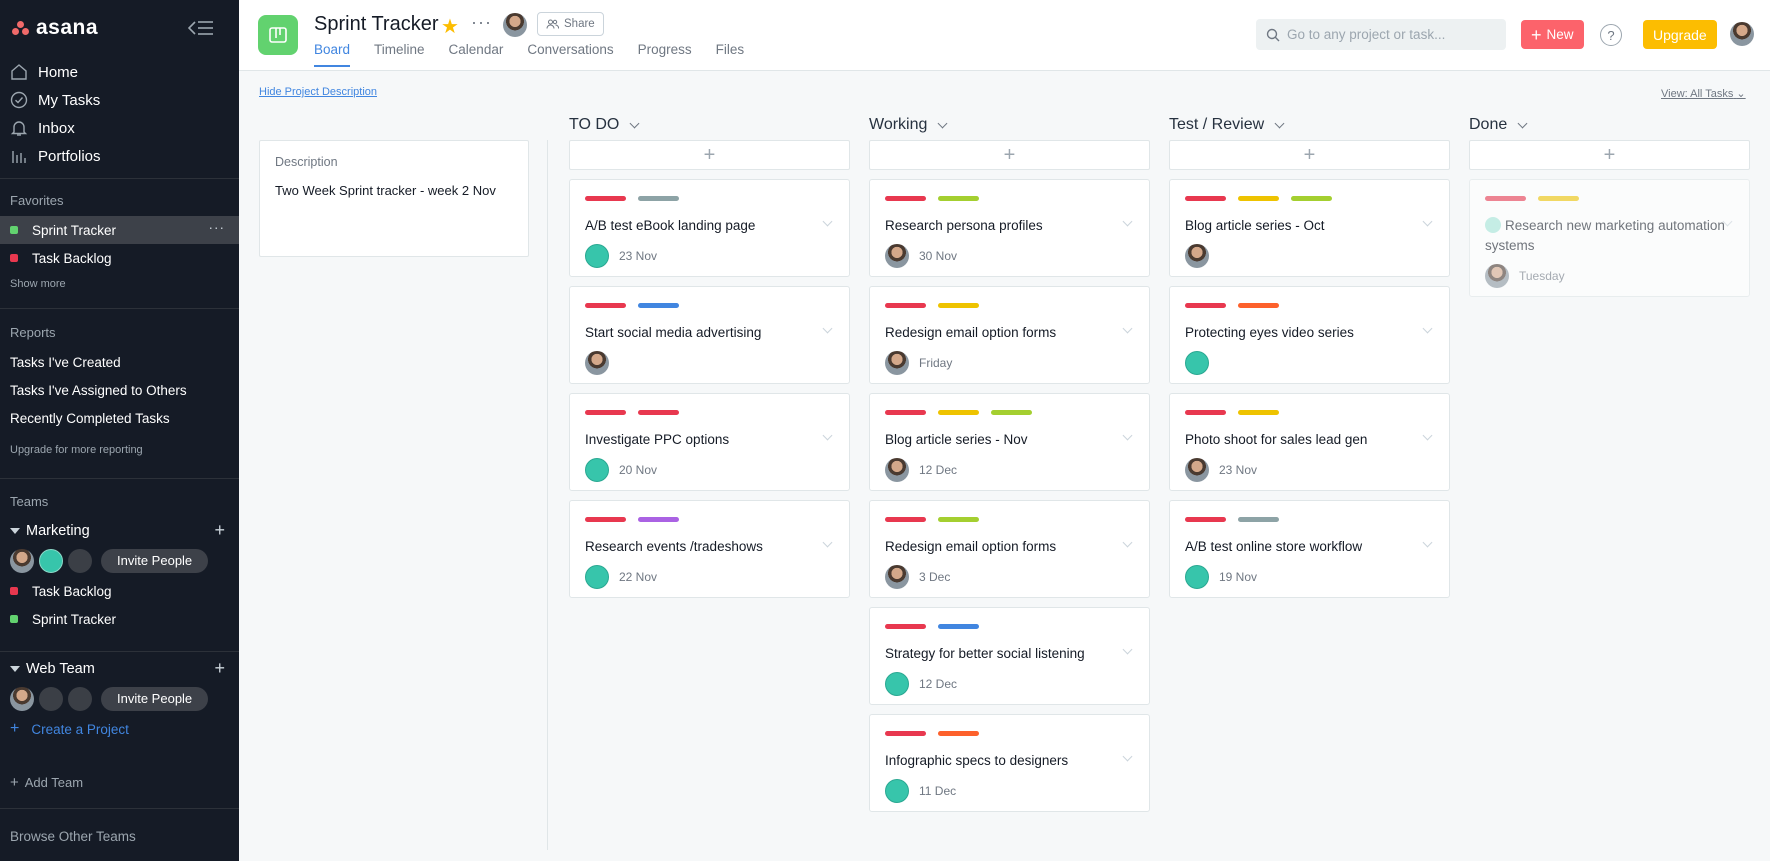 This screenshot has height=861, width=1770. Describe the element at coordinates (1273, 34) in the screenshot. I see `search-icon` at that location.